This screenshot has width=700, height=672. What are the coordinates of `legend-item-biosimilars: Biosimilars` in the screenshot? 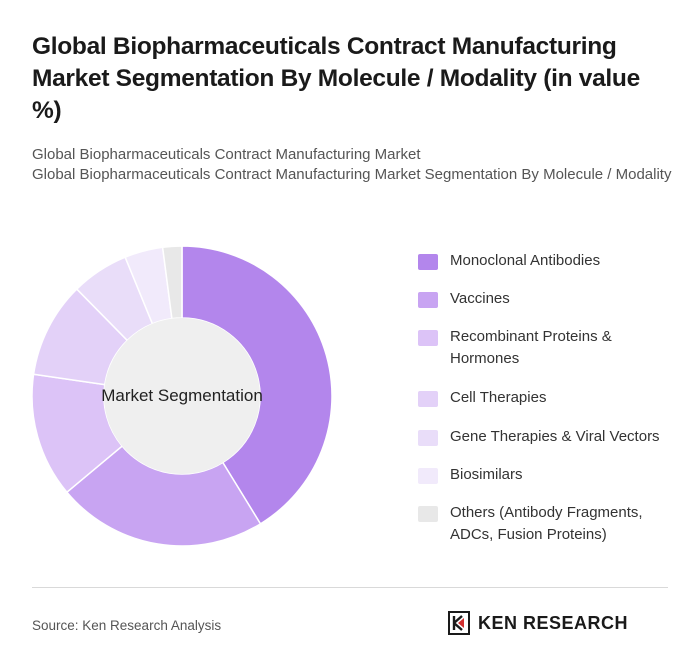 It's located at (546, 475).